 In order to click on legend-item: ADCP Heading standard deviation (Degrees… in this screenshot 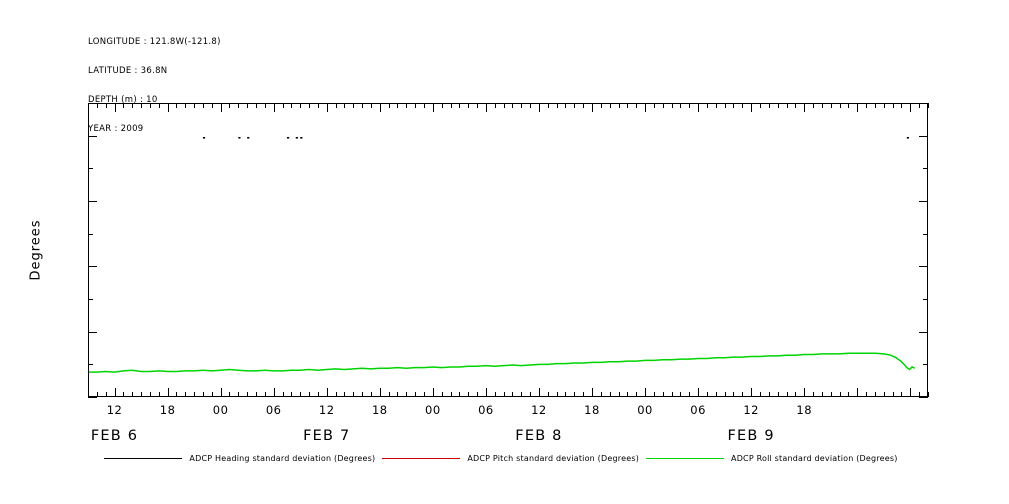, I will do `click(243, 458)`.